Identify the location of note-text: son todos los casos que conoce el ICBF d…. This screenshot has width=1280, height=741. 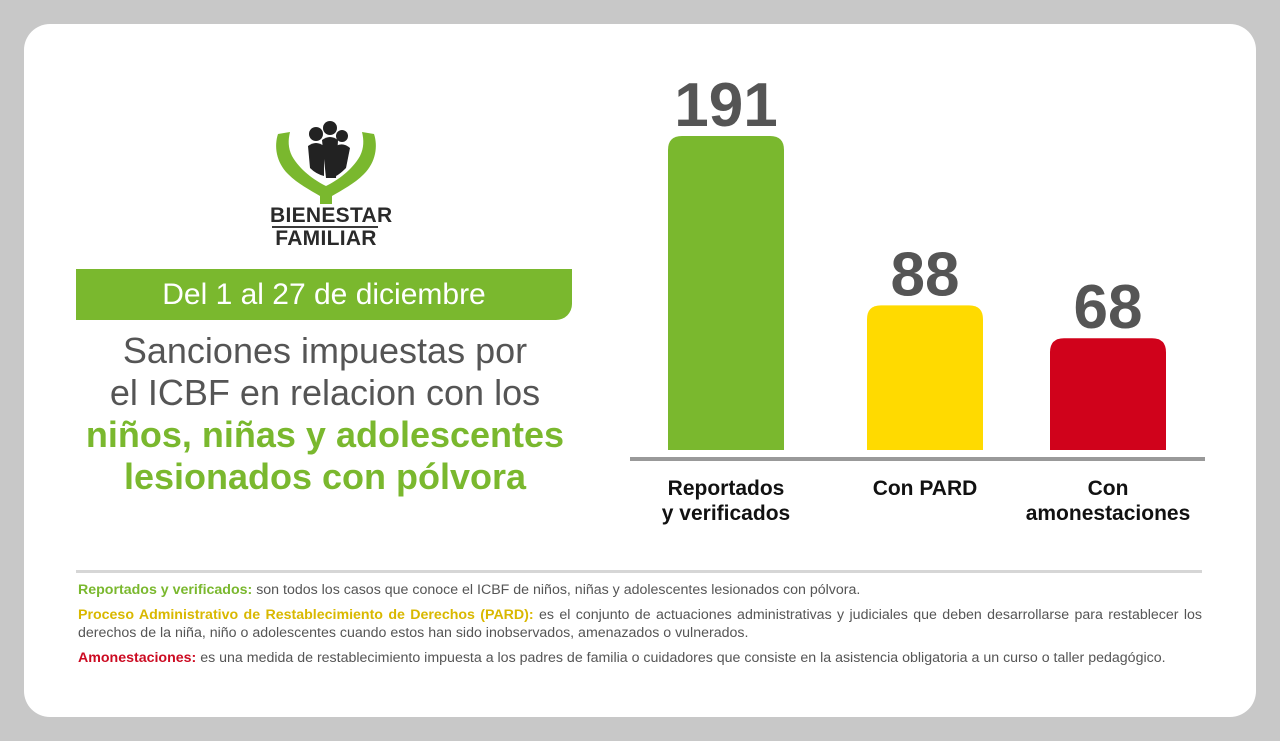
(556, 590).